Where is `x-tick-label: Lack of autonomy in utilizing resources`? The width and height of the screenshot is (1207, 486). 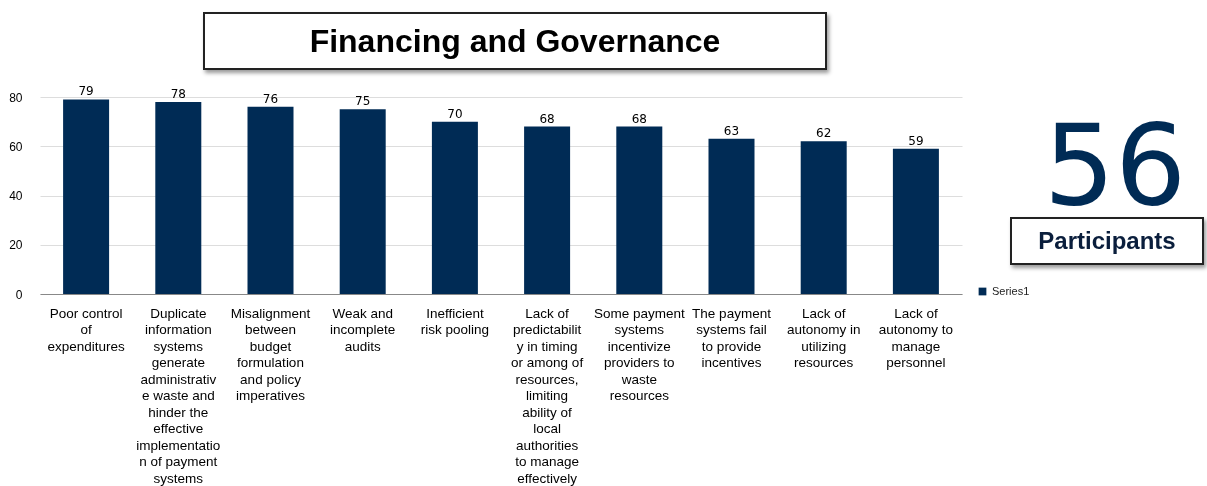 x-tick-label: Lack of autonomy in utilizing resources is located at coordinates (823, 337).